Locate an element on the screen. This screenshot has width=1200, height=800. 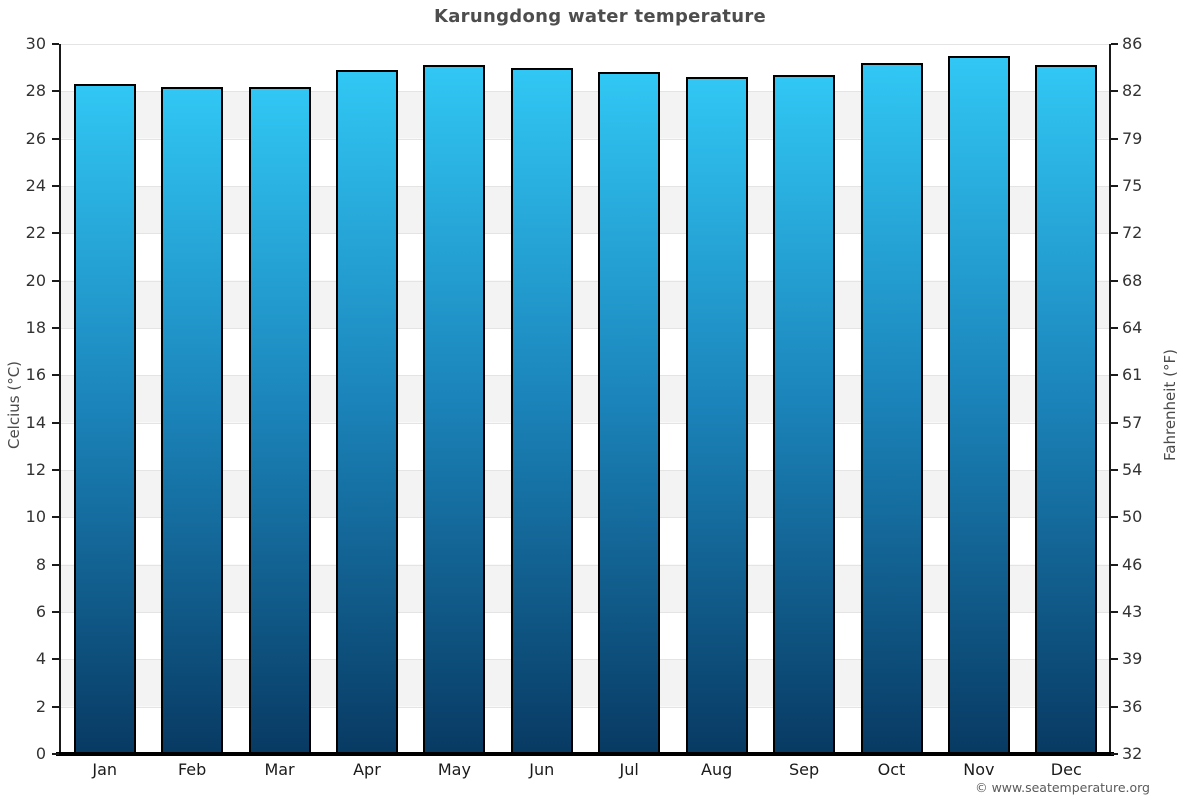
y-tick-label-fahrenheit-68: 68 is located at coordinates (1132, 280).